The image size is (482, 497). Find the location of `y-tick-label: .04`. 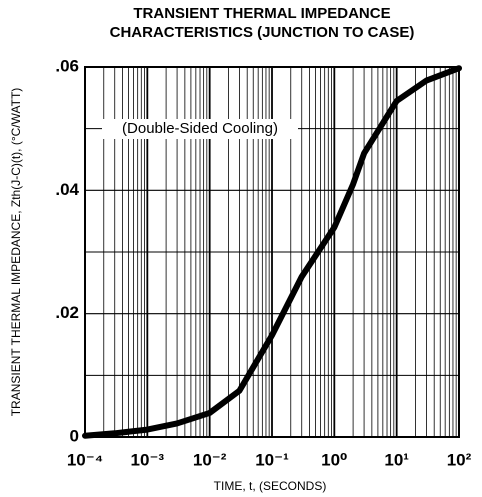

y-tick-label: .04 is located at coordinates (67, 189).